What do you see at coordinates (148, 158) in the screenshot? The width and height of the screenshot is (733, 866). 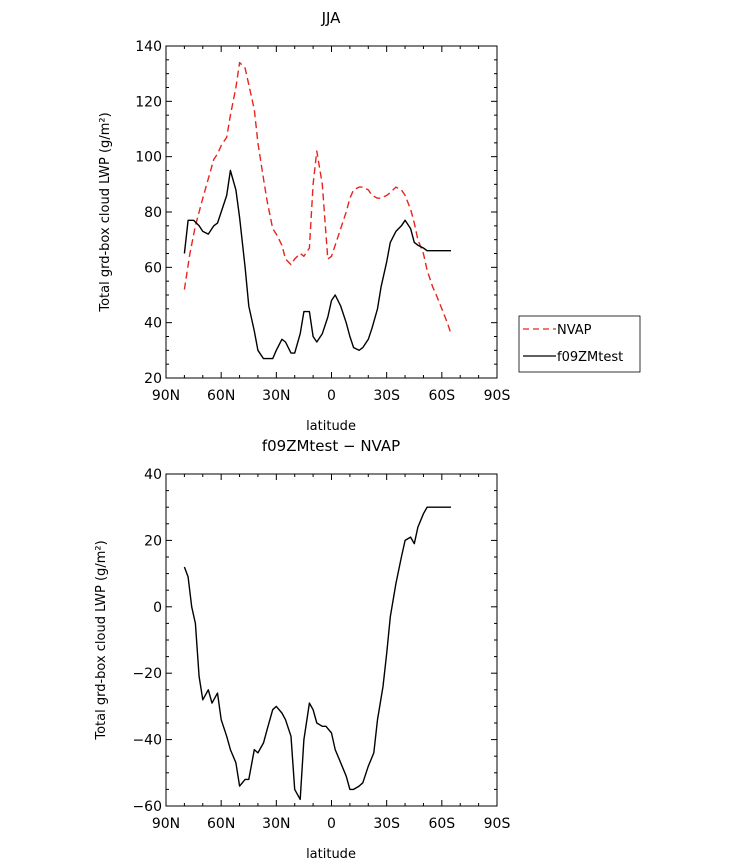 I see `top-y-tick-label: 100` at bounding box center [148, 158].